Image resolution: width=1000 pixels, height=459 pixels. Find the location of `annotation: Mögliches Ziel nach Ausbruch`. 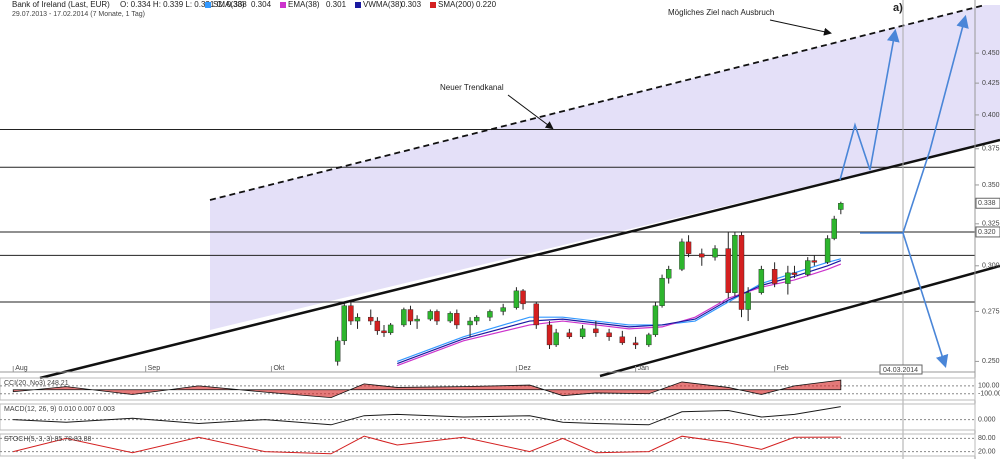

annotation: Mögliches Ziel nach Ausbruch is located at coordinates (721, 12).